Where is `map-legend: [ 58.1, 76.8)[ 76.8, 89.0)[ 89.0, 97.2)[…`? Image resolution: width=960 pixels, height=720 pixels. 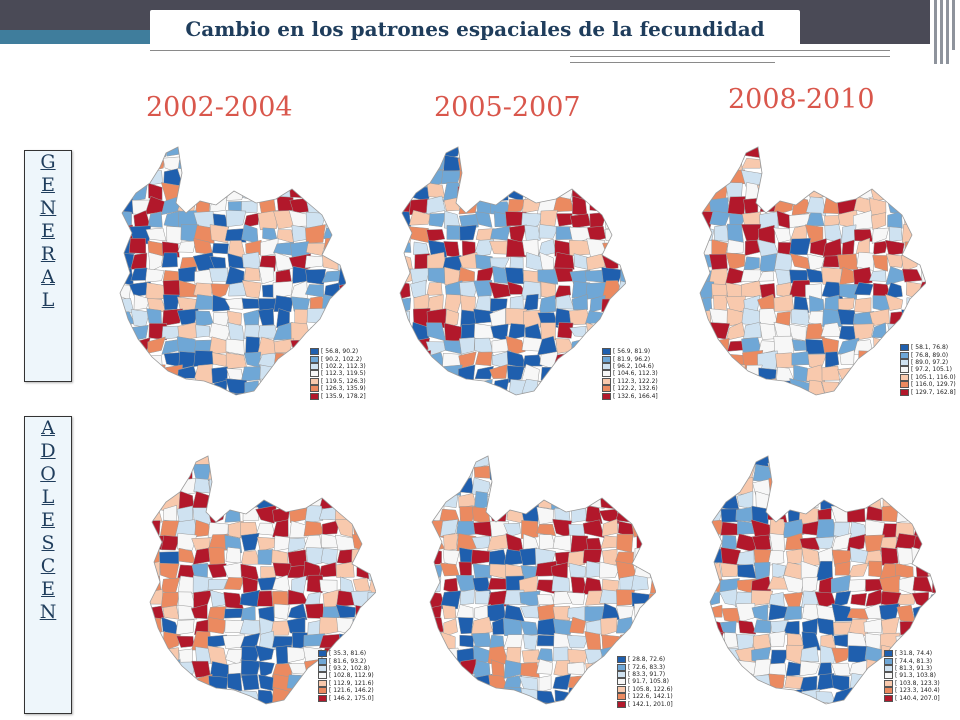
map-legend: [ 58.1, 76.8)[ 76.8, 89.0)[ 89.0, 97.2)[… is located at coordinates (928, 370).